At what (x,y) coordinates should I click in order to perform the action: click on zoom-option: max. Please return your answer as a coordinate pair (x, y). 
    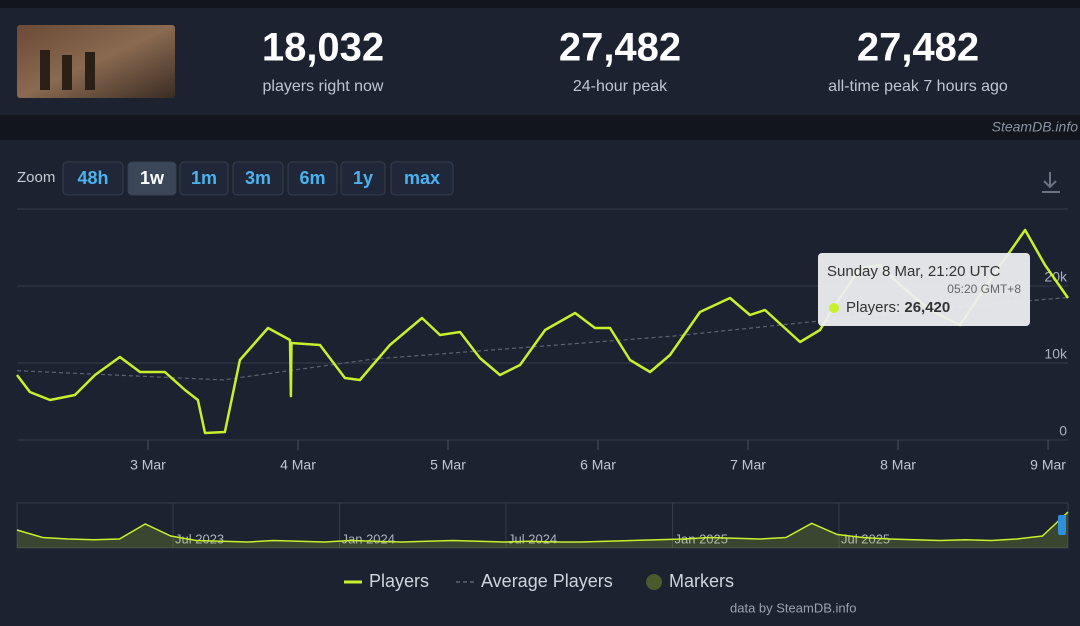
    Looking at the image, I should click on (422, 178).